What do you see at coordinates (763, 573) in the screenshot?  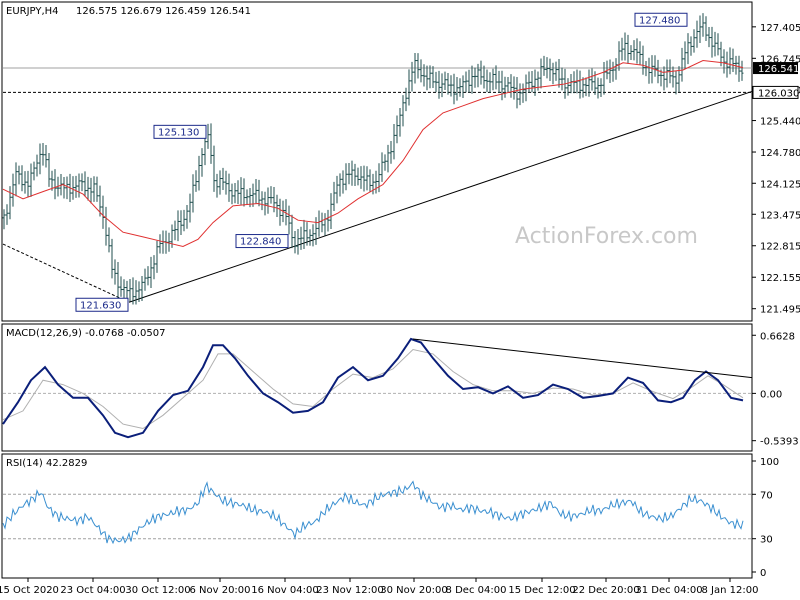 I see `rsi-y-tick-label: 0` at bounding box center [763, 573].